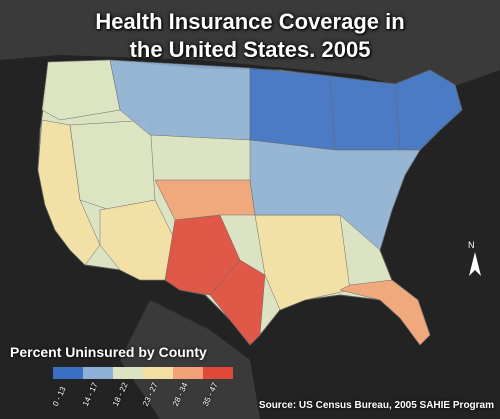 The image size is (500, 419). Describe the element at coordinates (385, 312) in the screenshot. I see `region-florida` at that location.